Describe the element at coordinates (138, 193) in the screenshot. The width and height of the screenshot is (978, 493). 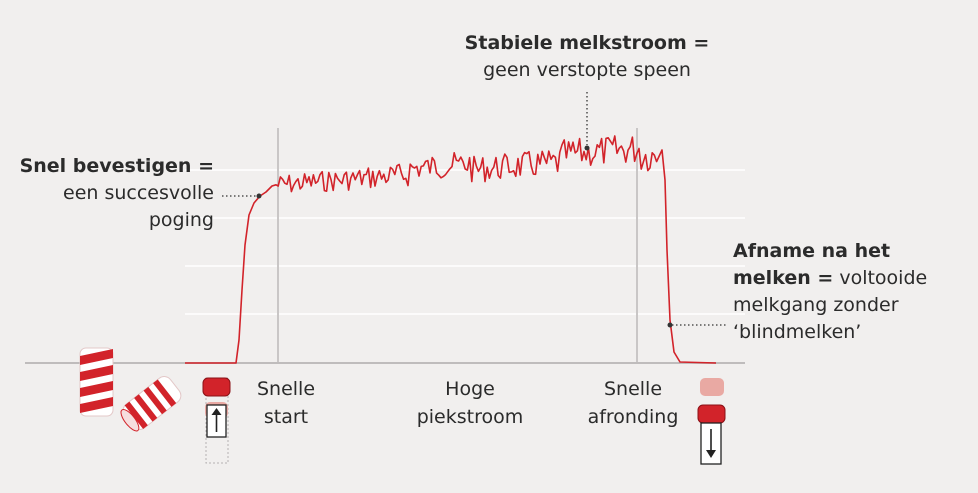
I see `confirm-text-line1: een succesvolle` at that location.